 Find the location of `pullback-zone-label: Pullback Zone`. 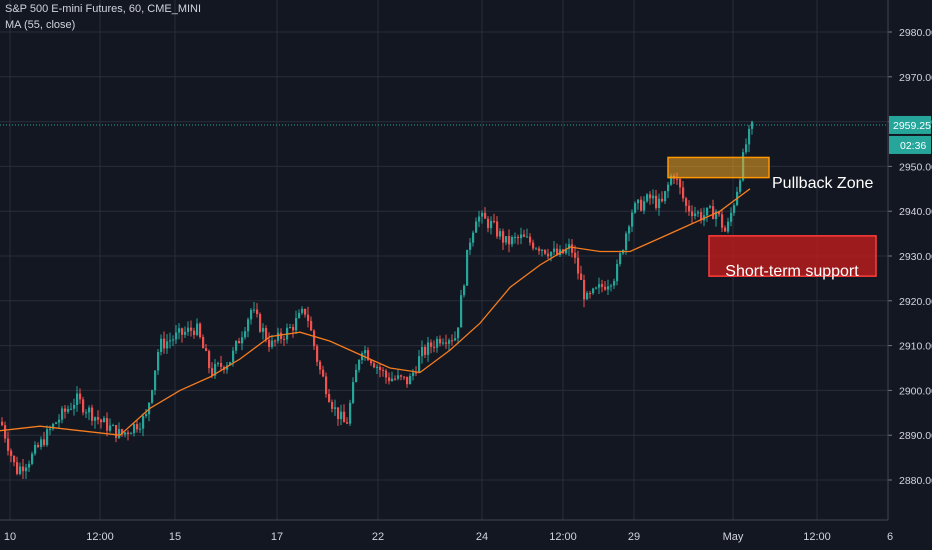

pullback-zone-label: Pullback Zone is located at coordinates (822, 183).